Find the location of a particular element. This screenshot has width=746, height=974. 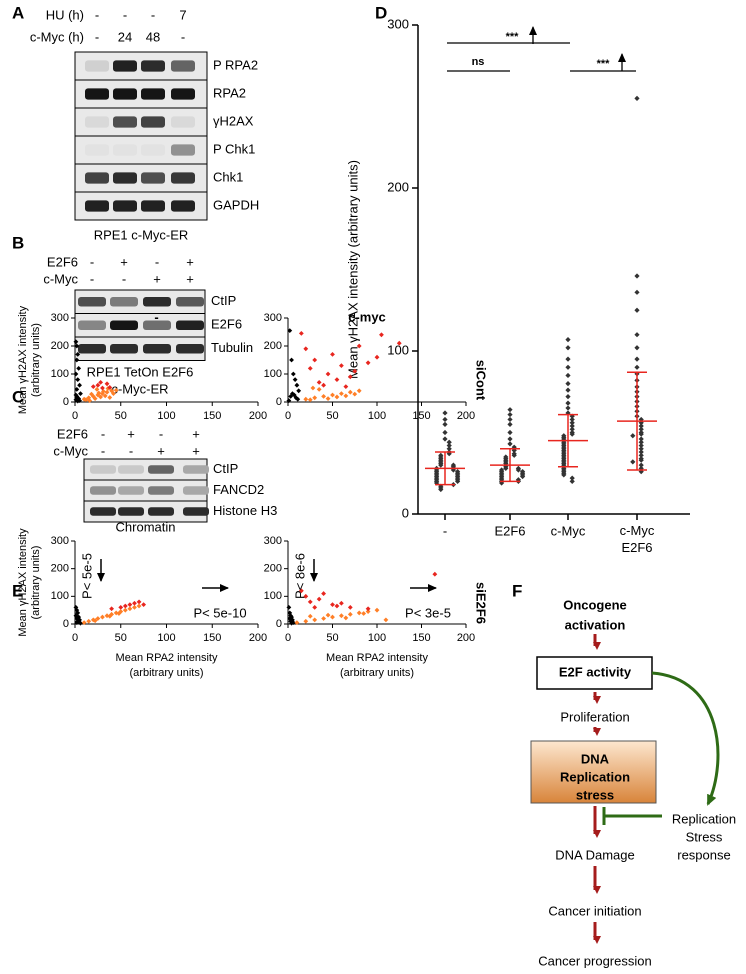

flow-step: Cancer initiation is located at coordinates (594, 910).